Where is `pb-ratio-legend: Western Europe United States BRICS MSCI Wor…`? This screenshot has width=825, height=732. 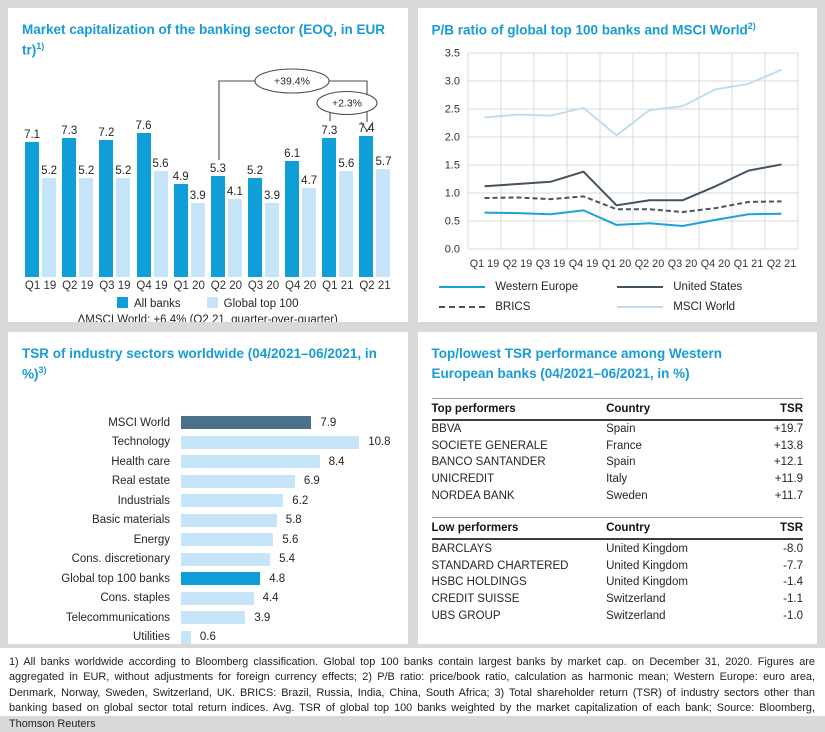
pb-ratio-legend: Western Europe United States BRICS MSCI Wor… is located at coordinates (618, 297).